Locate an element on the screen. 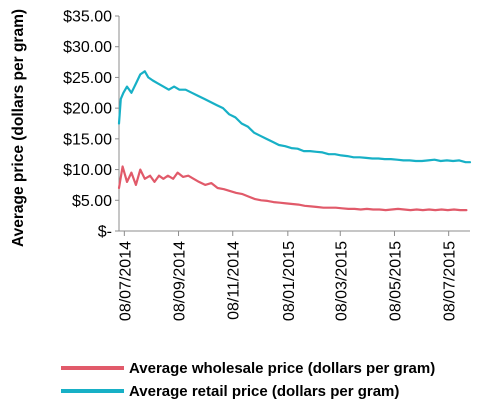 This screenshot has width=479, height=411. x-tick-label: 08/03/2015 is located at coordinates (341, 281).